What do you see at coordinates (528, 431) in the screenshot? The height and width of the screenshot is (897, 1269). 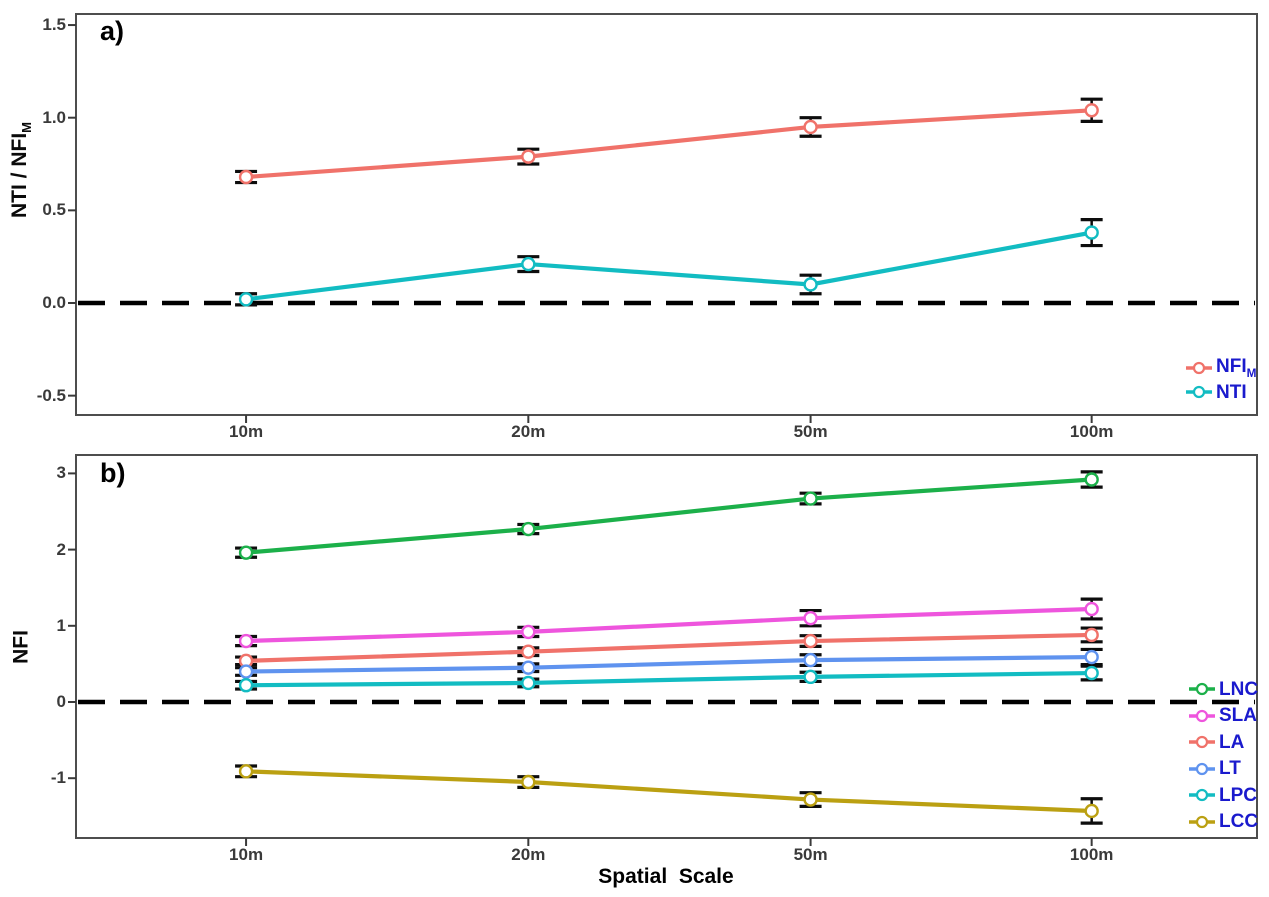 I see `panel-a-x-tick-label: 20m` at bounding box center [528, 431].